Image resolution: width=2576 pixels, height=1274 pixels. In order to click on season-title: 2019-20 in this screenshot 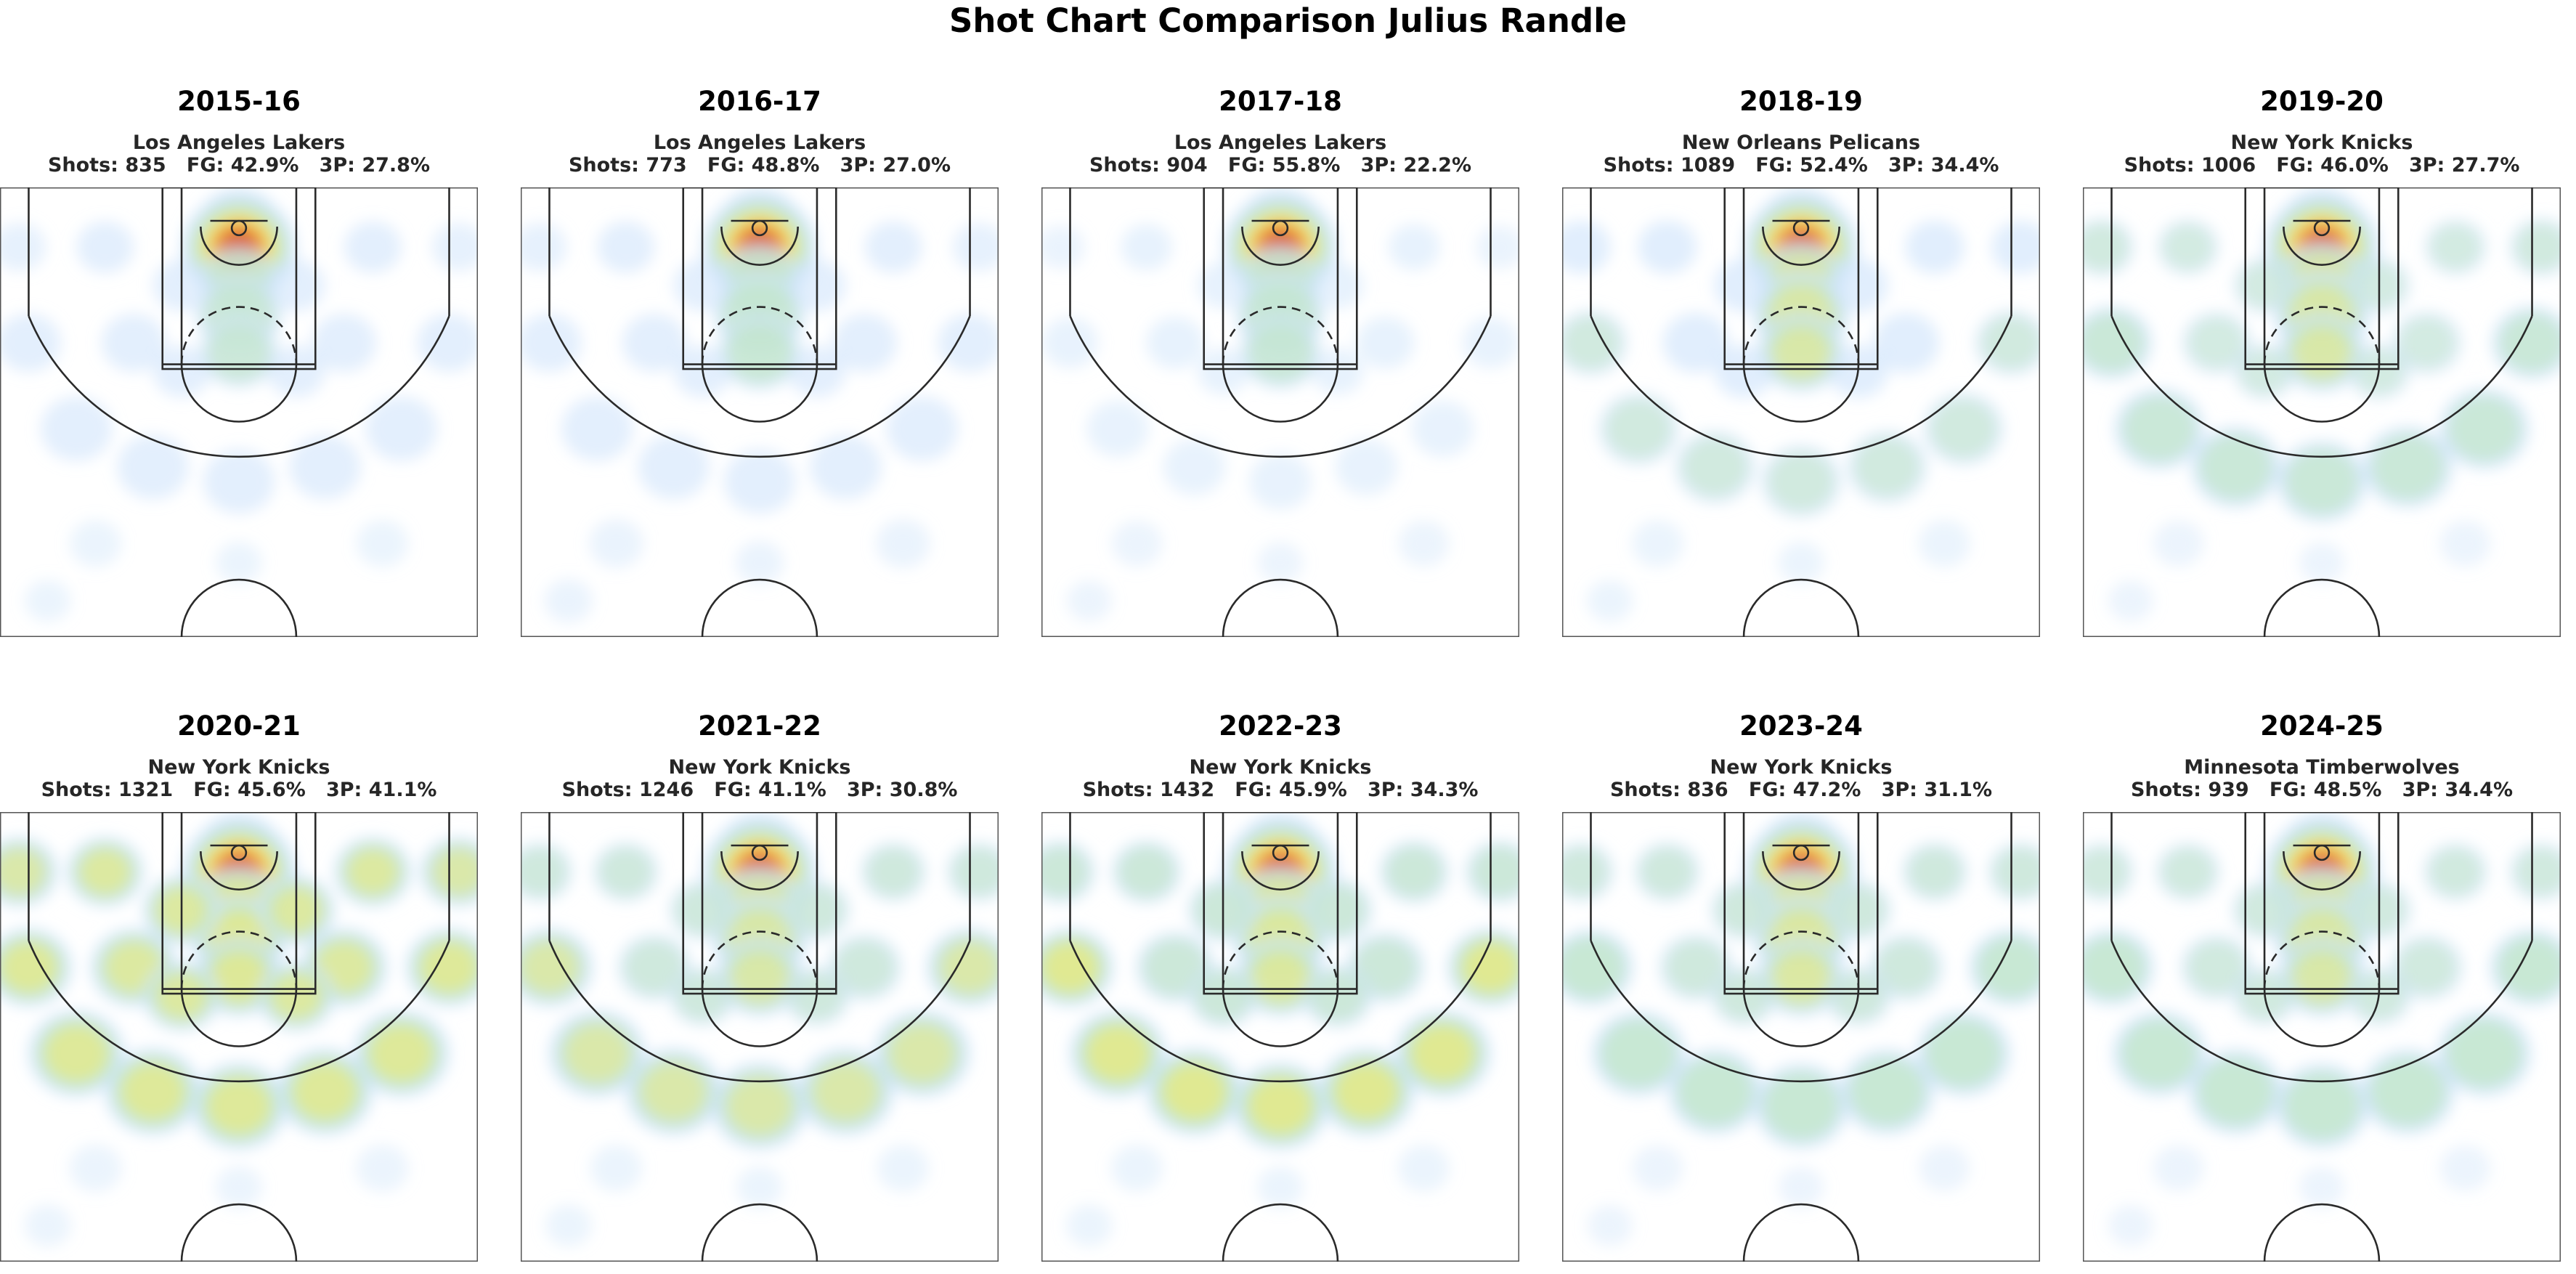, I will do `click(2322, 102)`.